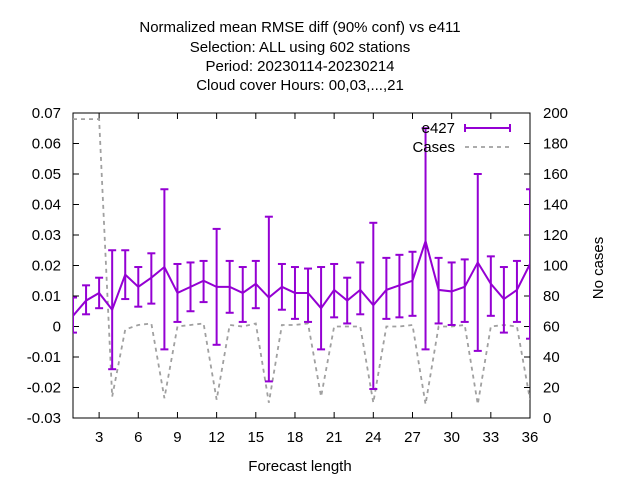 Image resolution: width=640 pixels, height=480 pixels. Describe the element at coordinates (530, 437) in the screenshot. I see `x-tick-label: 36` at that location.